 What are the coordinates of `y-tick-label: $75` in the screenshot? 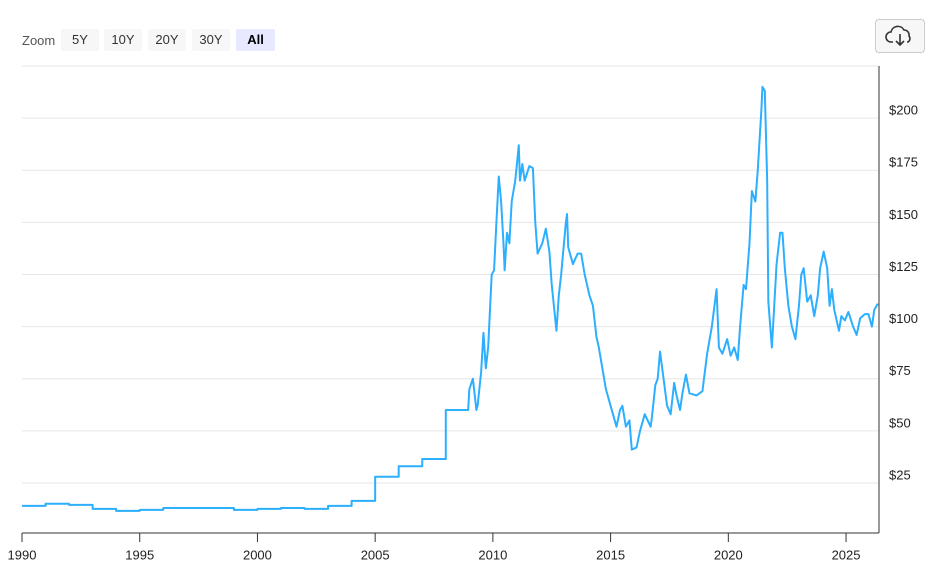 It's located at (900, 370).